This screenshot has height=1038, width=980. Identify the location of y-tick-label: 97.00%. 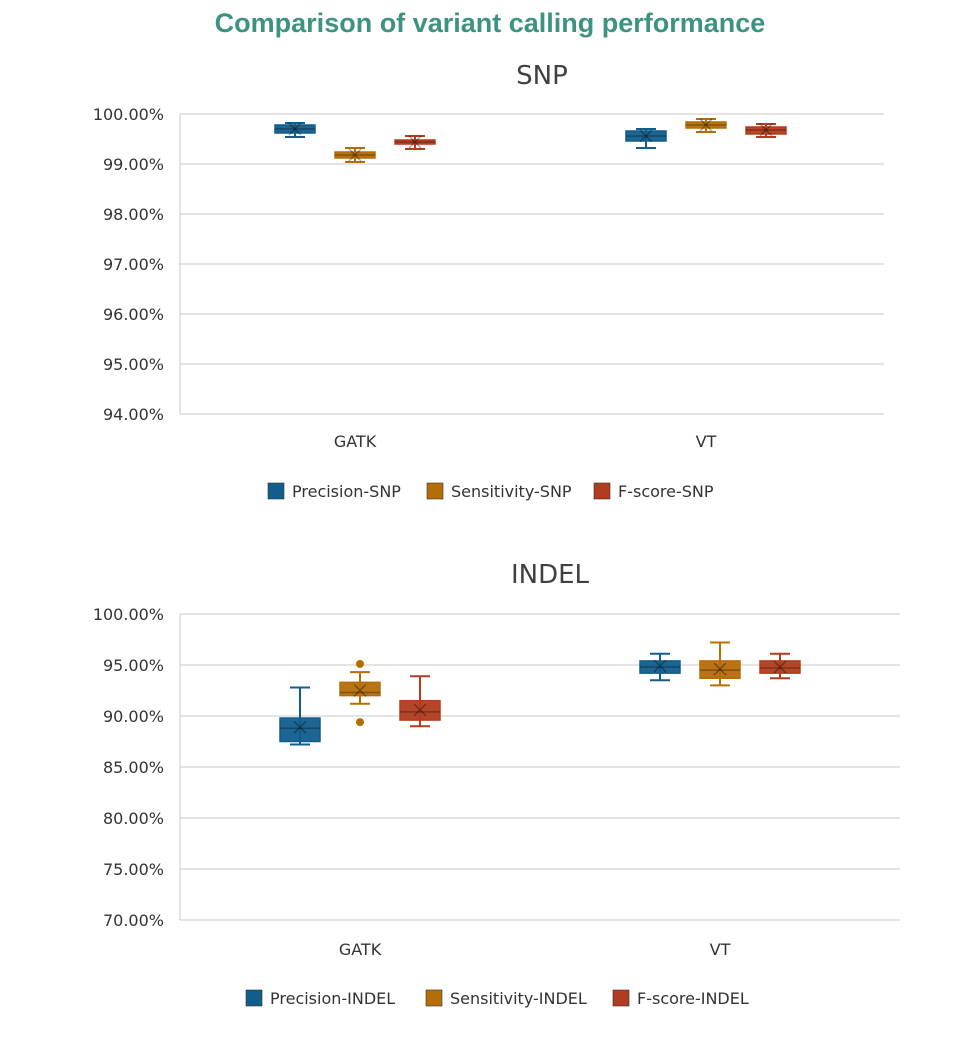
(133, 264).